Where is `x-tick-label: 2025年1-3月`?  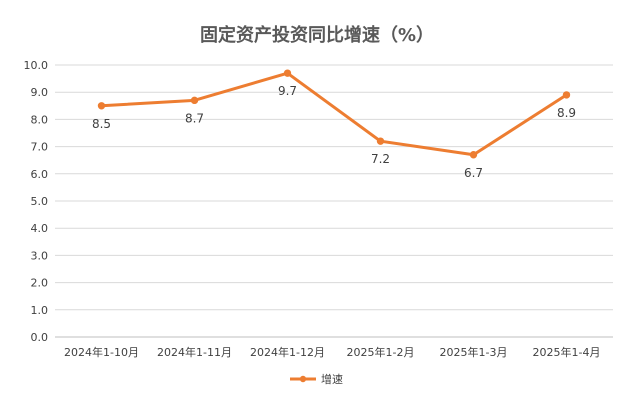 x-tick-label: 2025年1-3月 is located at coordinates (474, 352).